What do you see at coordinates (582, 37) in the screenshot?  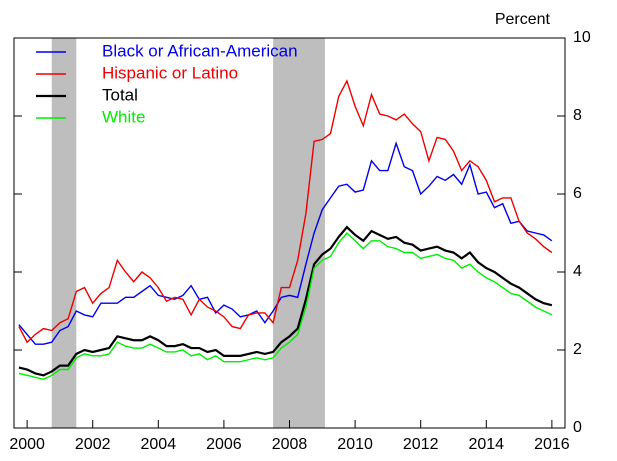 I see `y-tick-label: 10` at bounding box center [582, 37].